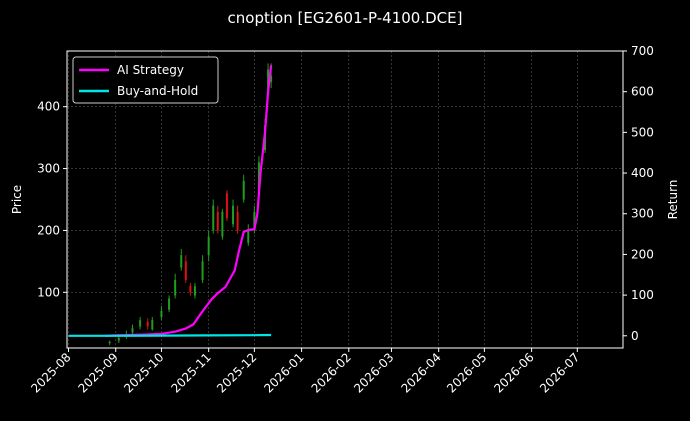 Image resolution: width=690 pixels, height=421 pixels. I want to click on y-left-tick-label: 300, so click(48, 169).